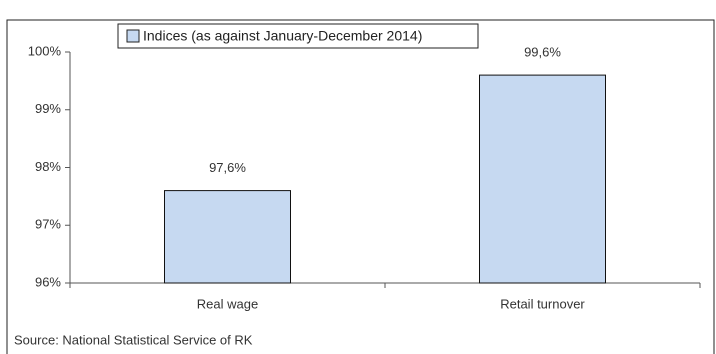 Image resolution: width=716 pixels, height=354 pixels. What do you see at coordinates (48, 166) in the screenshot?
I see `y-tick-label: 98%` at bounding box center [48, 166].